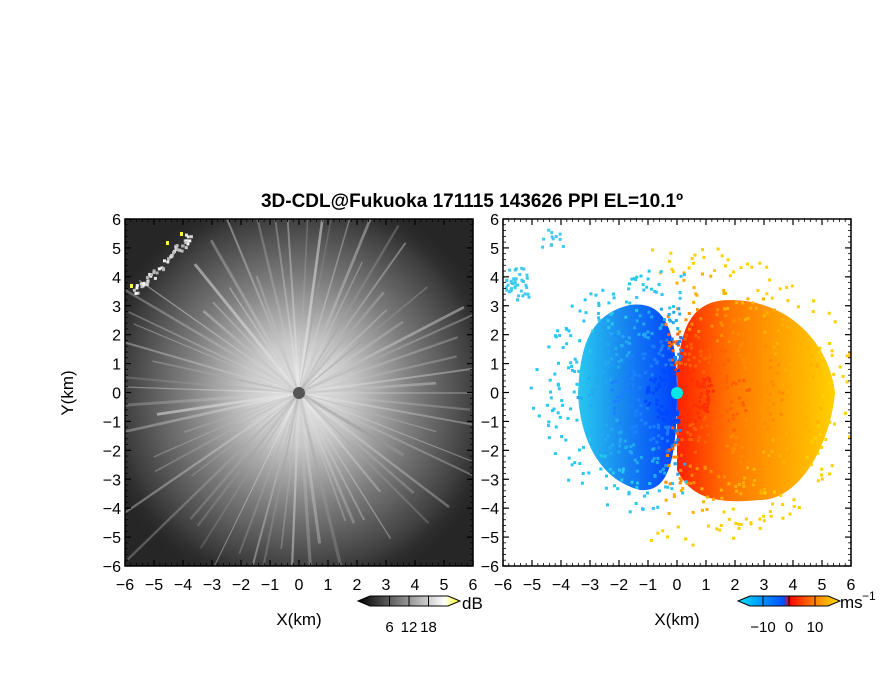 The height and width of the screenshot is (680, 880). What do you see at coordinates (112, 567) in the screenshot?
I see `snr-y-tick-label: −6` at bounding box center [112, 567].